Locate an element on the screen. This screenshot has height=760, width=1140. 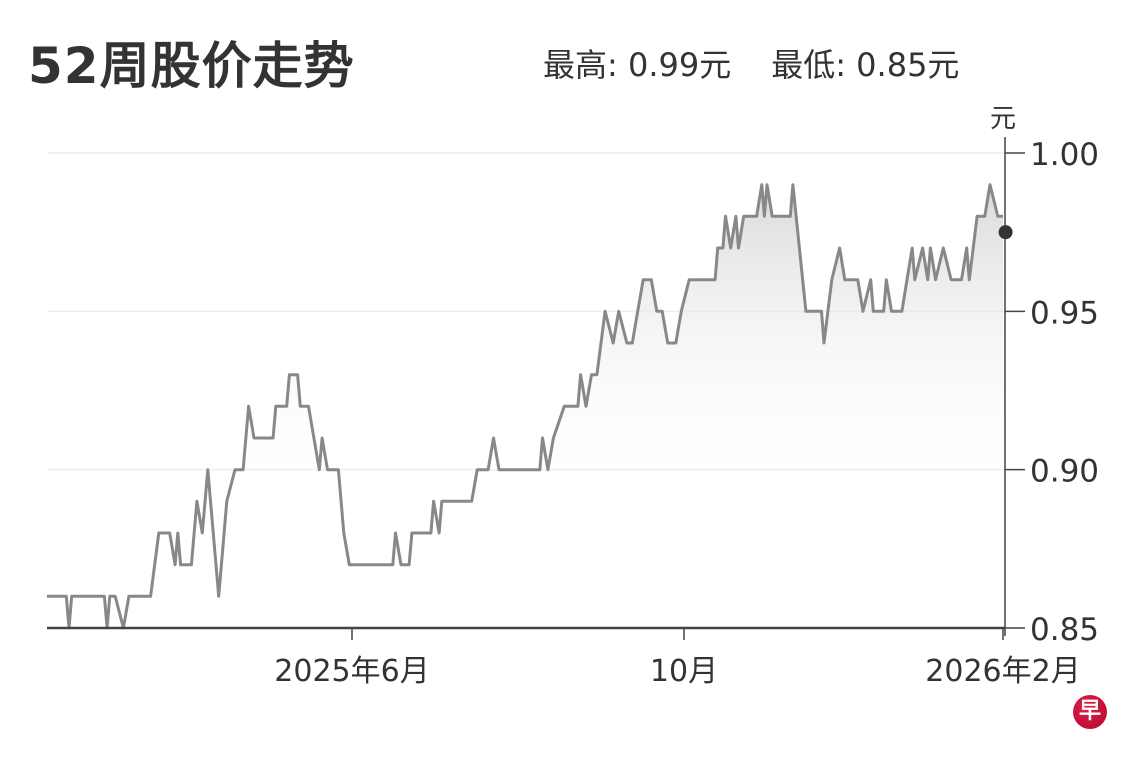
zaobao-logo: 早 is located at coordinates (1090, 712).